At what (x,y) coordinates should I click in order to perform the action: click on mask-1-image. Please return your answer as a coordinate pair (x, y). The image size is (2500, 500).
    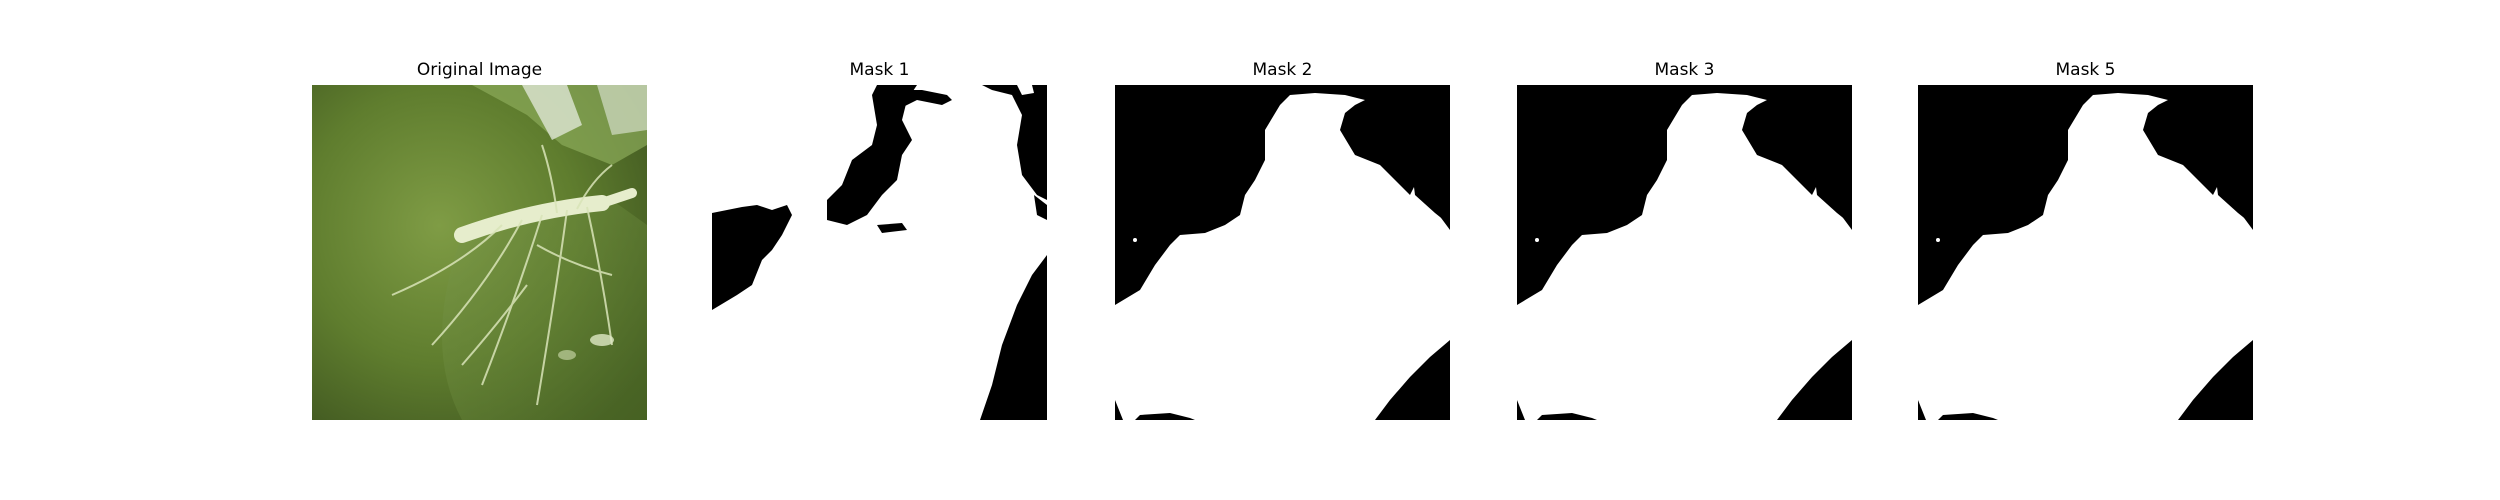
    Looking at the image, I should click on (879, 252).